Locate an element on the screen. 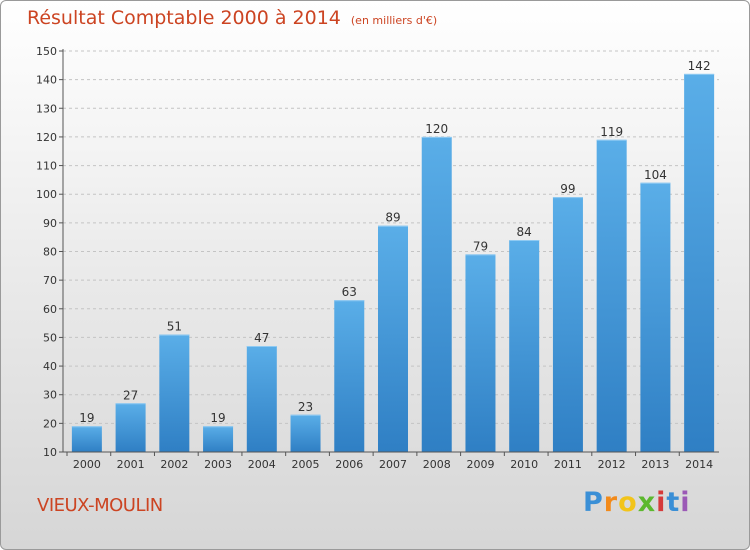  logo-letter: P is located at coordinates (593, 502).